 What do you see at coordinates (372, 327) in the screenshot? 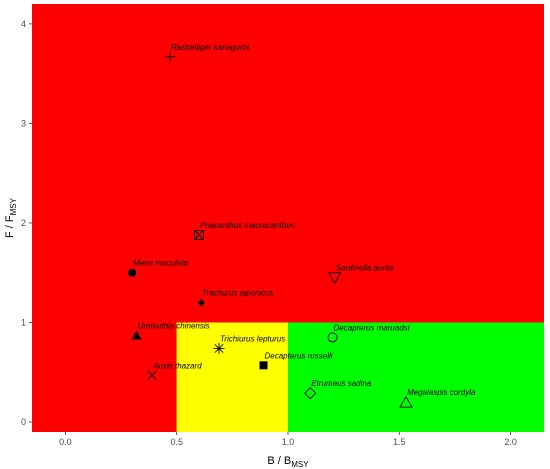
I see `point-label-decapterus-maruadsi: Decapterus maruadsi` at bounding box center [372, 327].